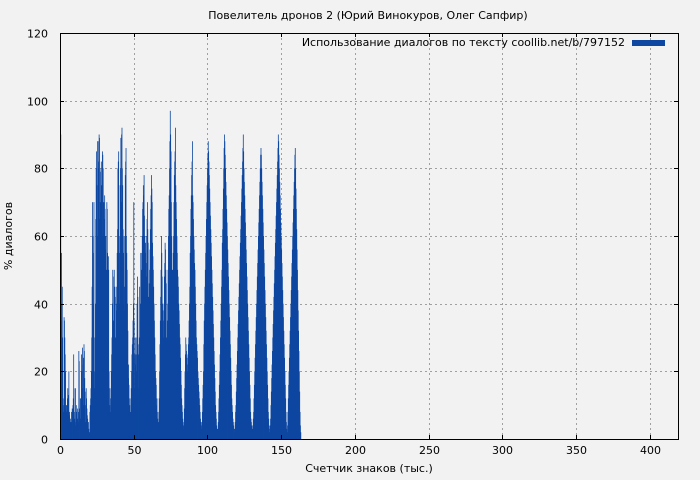  I want to click on legend-swatch, so click(648, 43).